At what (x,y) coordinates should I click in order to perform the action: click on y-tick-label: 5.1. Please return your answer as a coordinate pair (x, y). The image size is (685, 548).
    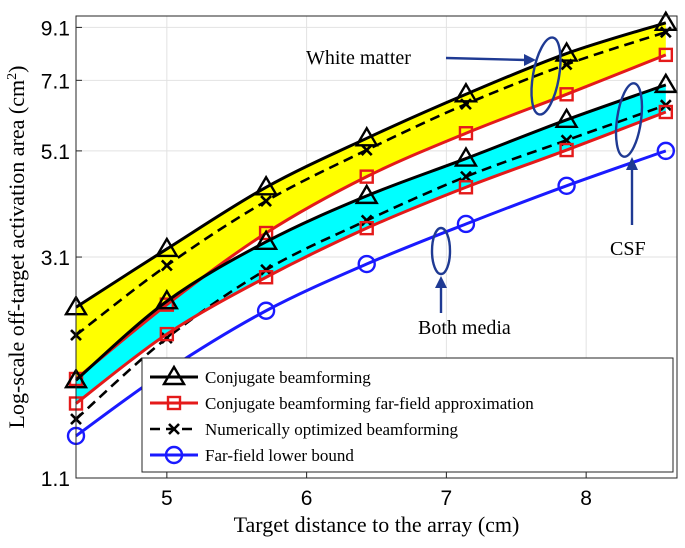
    Looking at the image, I should click on (55, 152).